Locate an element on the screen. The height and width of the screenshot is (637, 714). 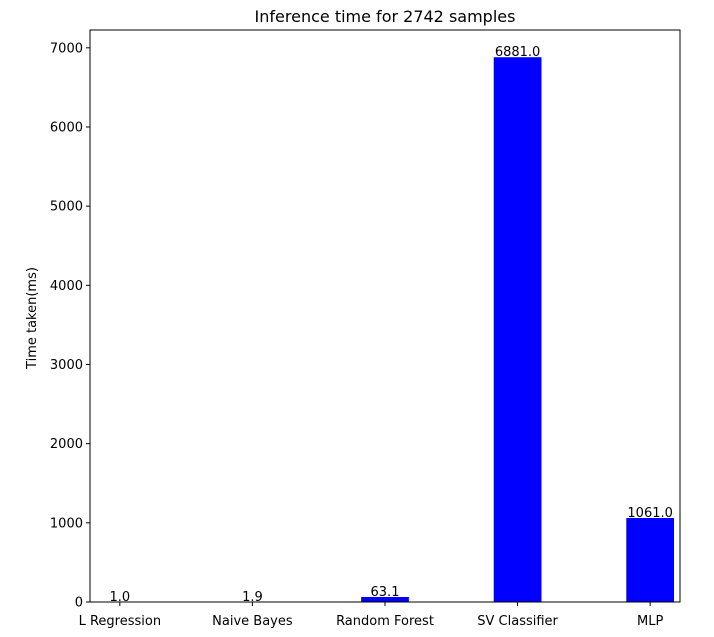
bar-random-forest is located at coordinates (385, 599).